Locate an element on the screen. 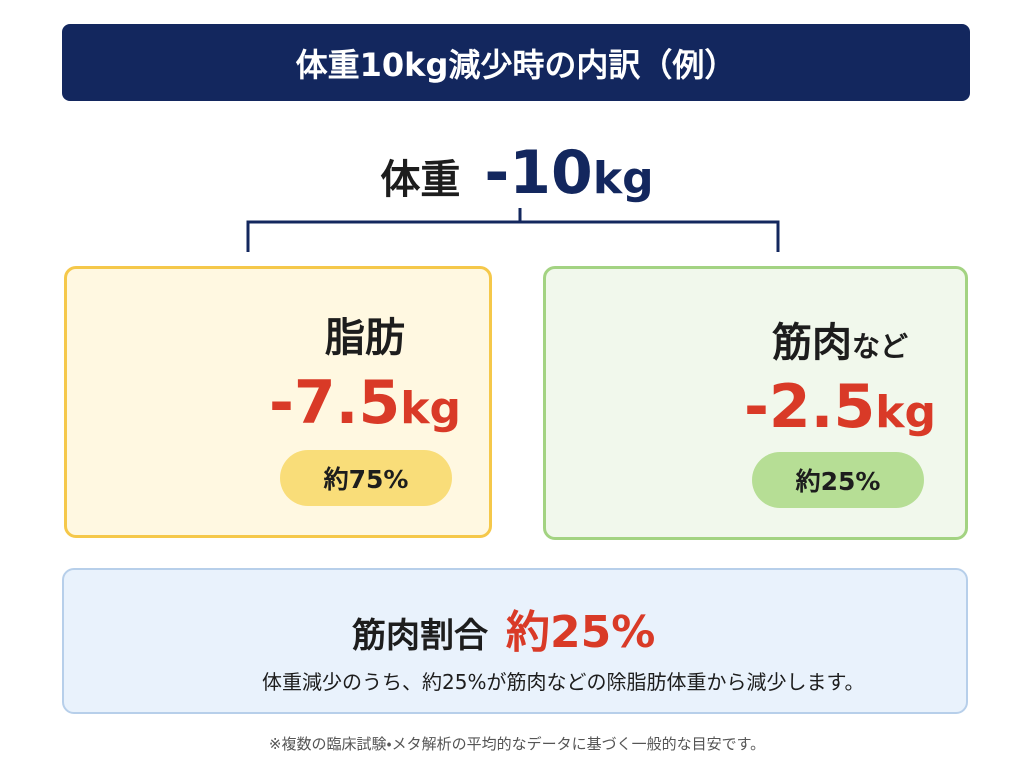 Image resolution: width=1034 pixels, height=776 pixels. muscle-unit: kg is located at coordinates (905, 412).